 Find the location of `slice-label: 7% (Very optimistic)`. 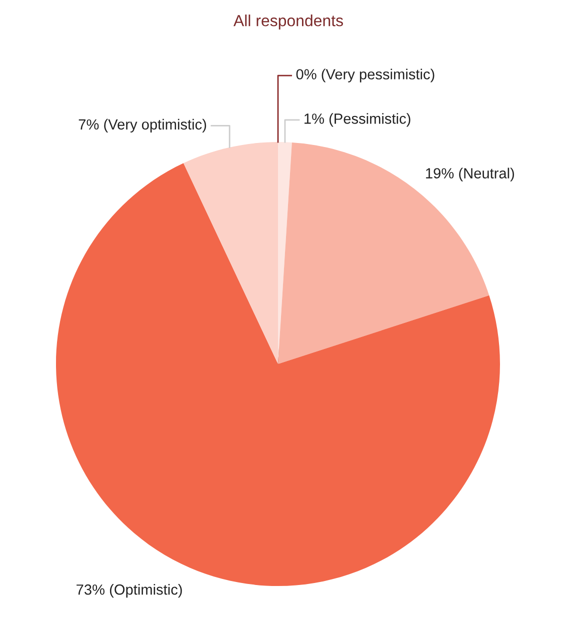

slice-label: 7% (Very optimistic) is located at coordinates (142, 125).